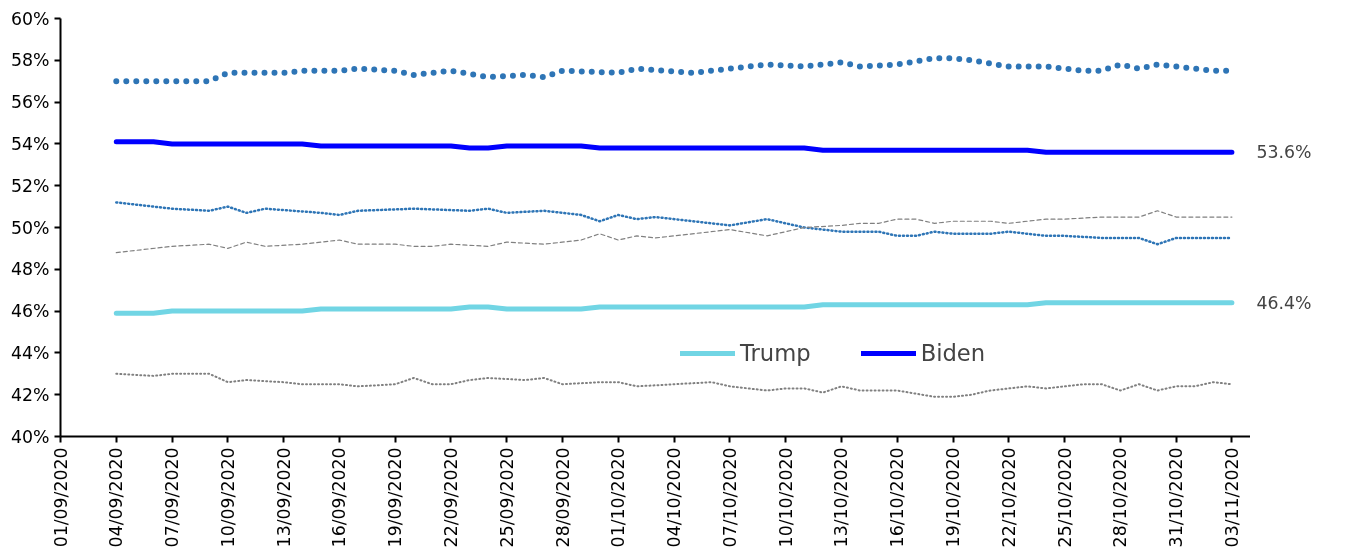 Image resolution: width=1357 pixels, height=557 pixels. I want to click on annotation: 53.6%, so click(1284, 152).